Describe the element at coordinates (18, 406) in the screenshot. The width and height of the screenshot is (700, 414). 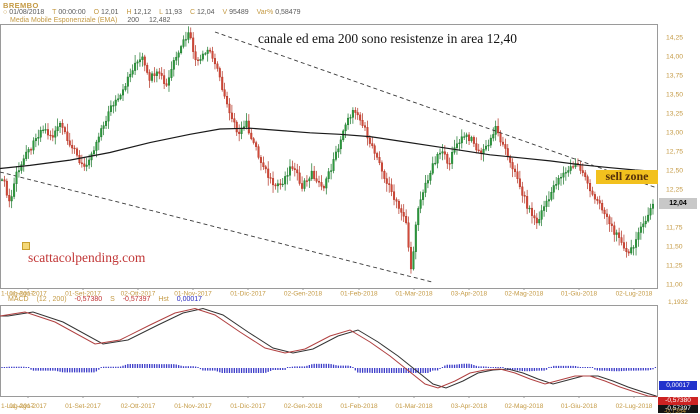
I see `date-axis-label: 1-Lug-2017` at that location.